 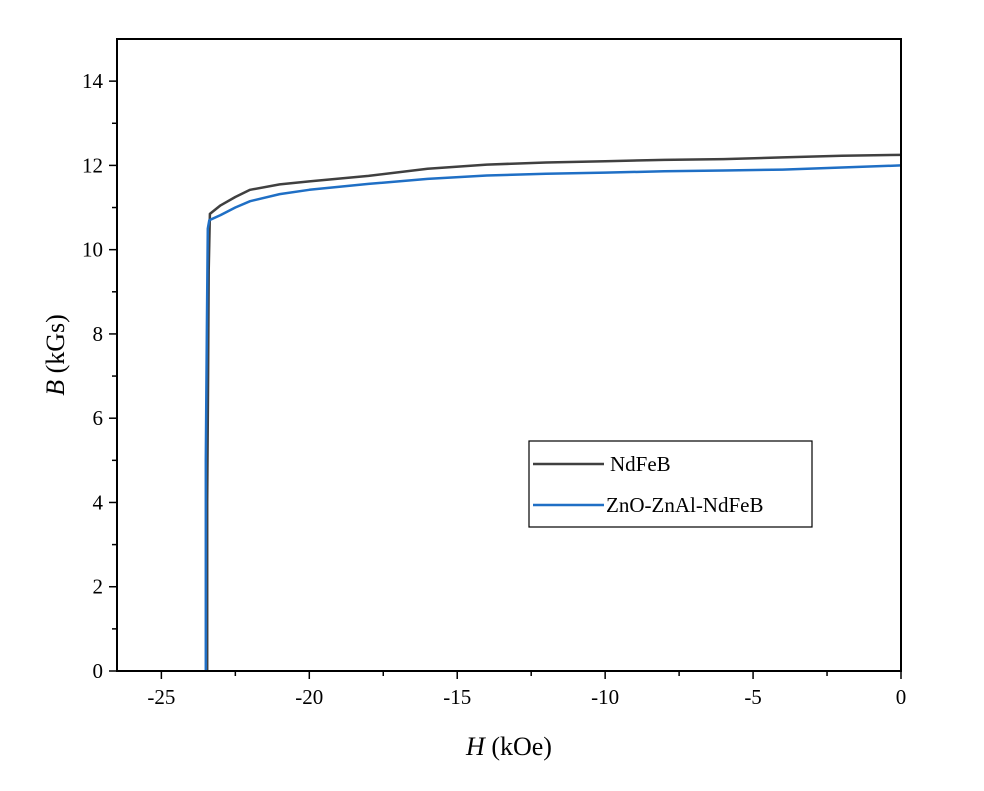 I want to click on legend-box, so click(x=670, y=484).